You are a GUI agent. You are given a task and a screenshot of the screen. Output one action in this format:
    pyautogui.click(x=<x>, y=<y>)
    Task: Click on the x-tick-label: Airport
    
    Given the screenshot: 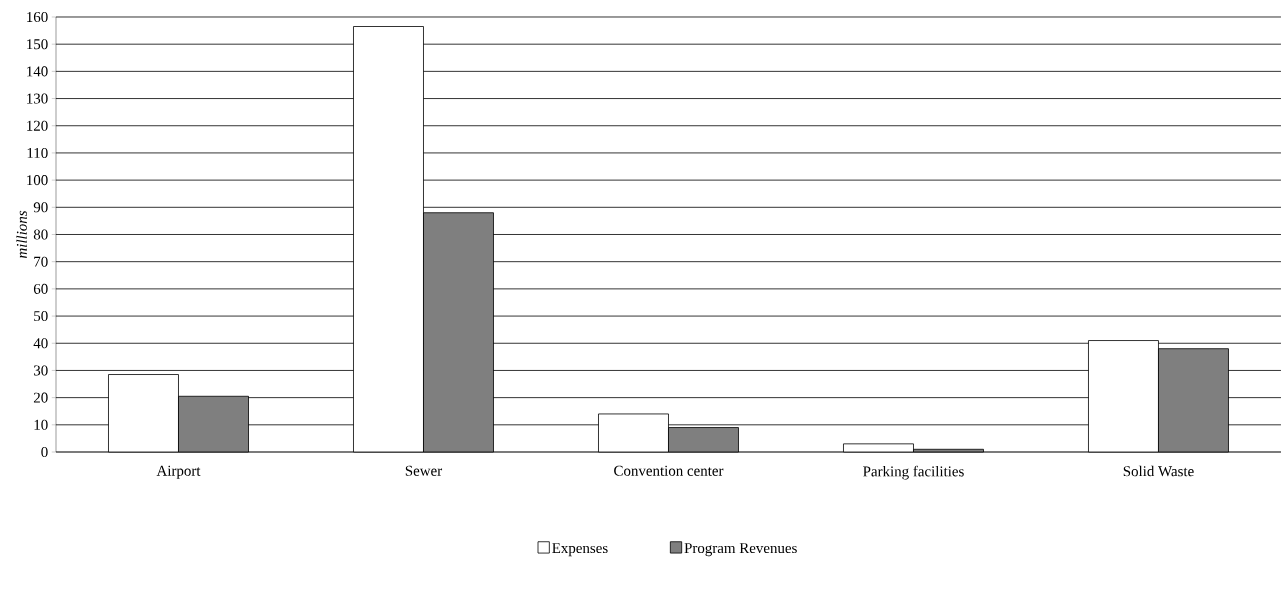 What is the action you would take?
    pyautogui.click(x=178, y=472)
    